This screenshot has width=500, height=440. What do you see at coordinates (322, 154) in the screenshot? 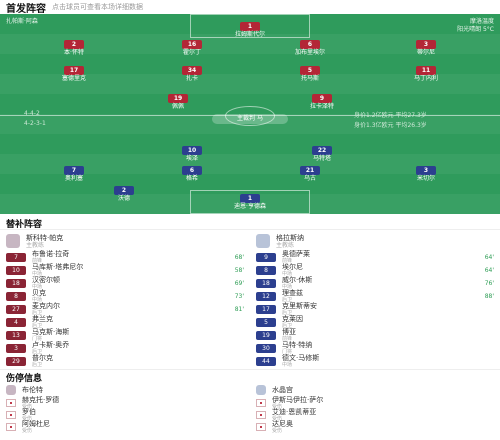
I see `player-away: 22 马特塔` at bounding box center [322, 154].